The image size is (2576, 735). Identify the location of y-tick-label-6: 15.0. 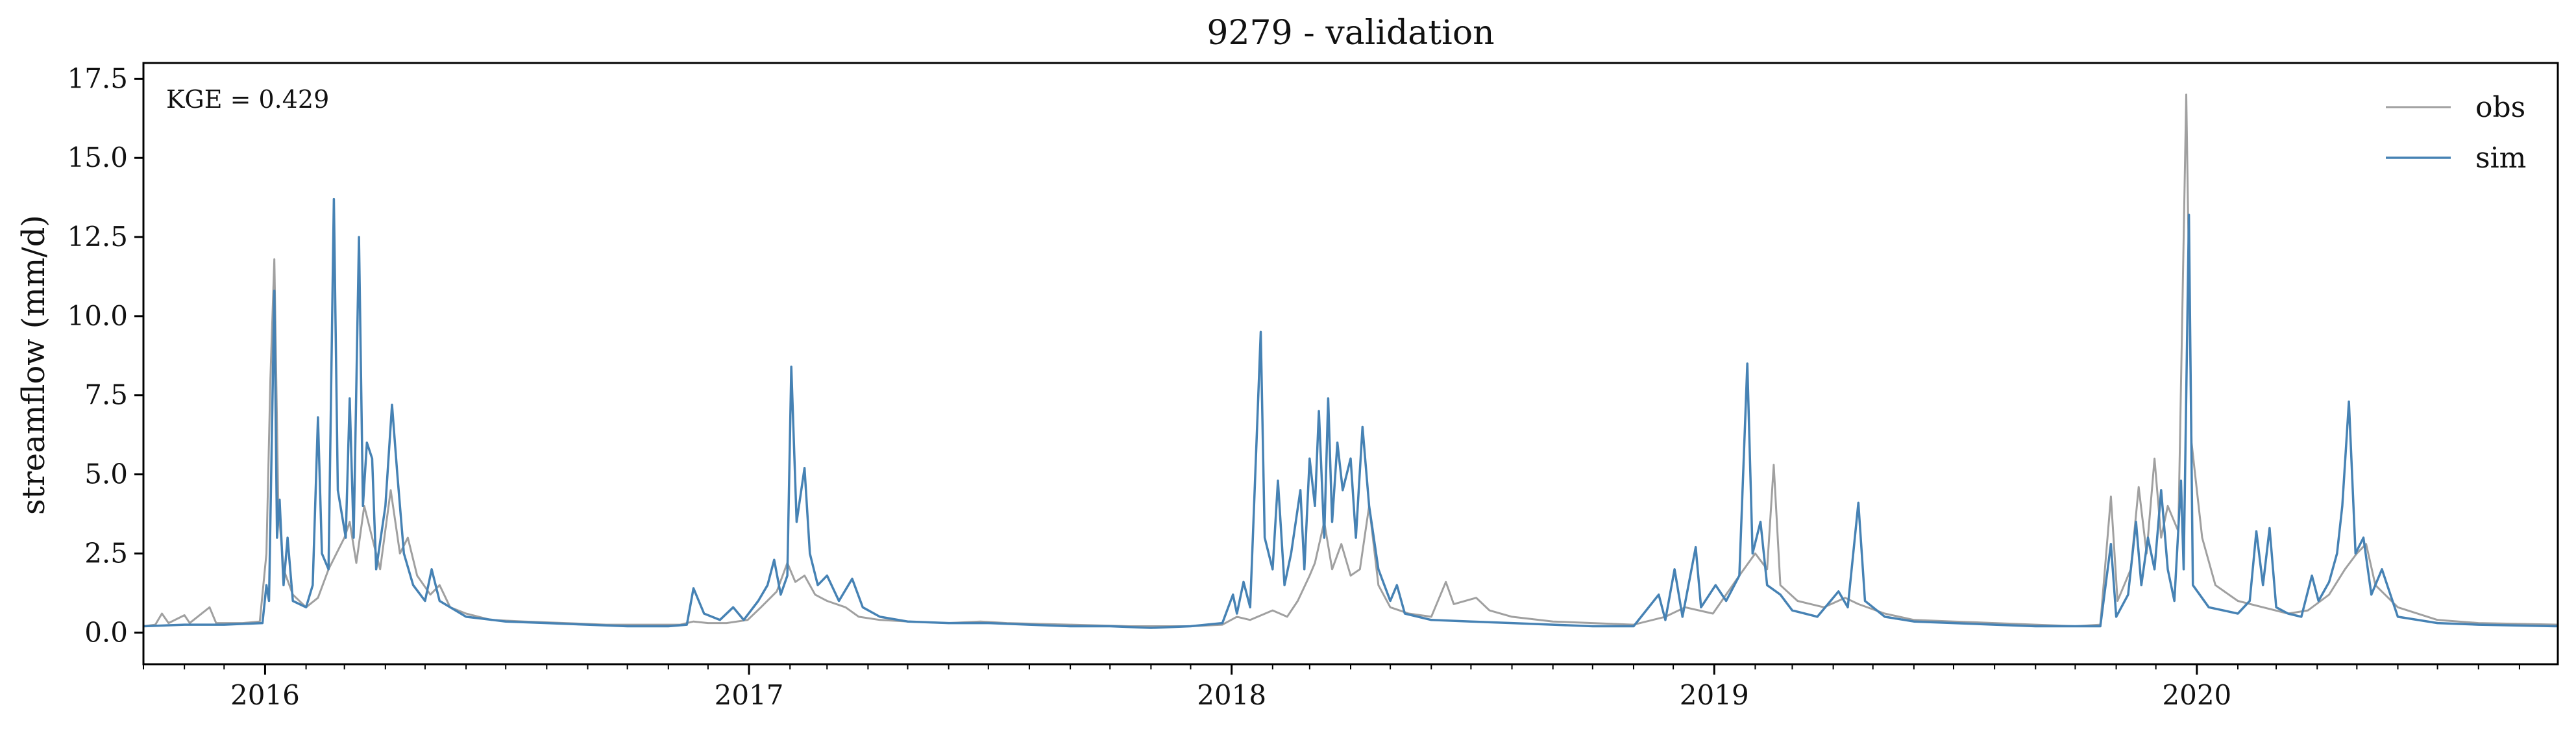
(97, 157).